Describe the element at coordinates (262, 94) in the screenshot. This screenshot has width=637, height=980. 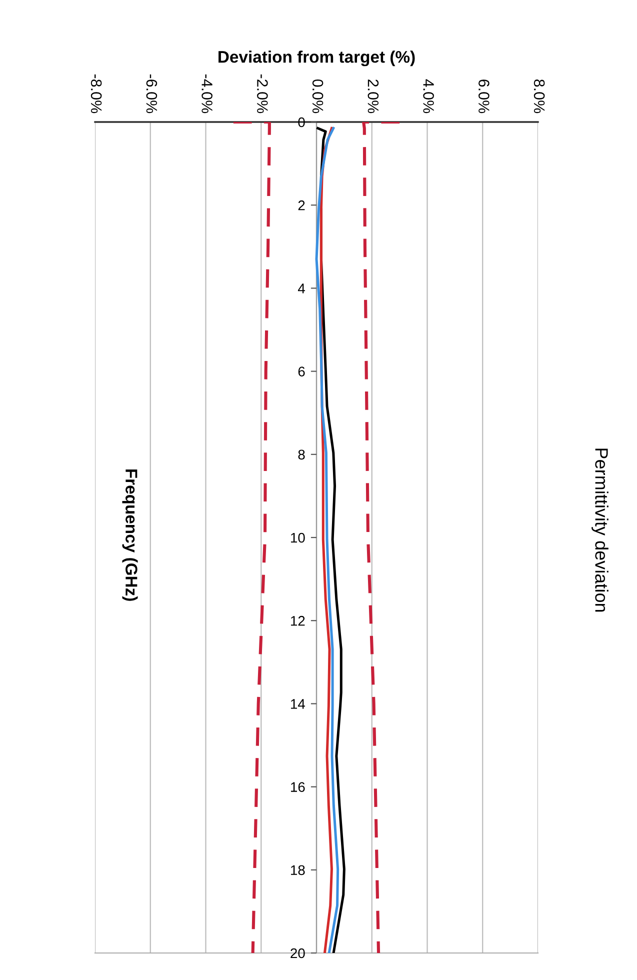
I see `x-tick-label: -2.0%` at that location.